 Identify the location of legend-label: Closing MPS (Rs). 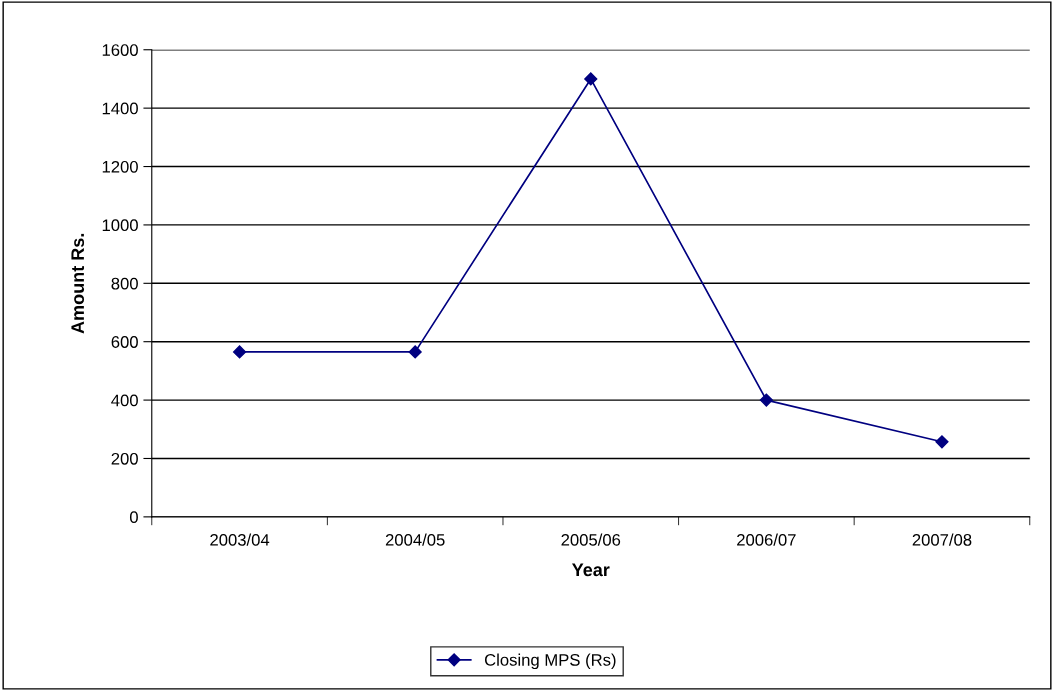
(550, 661).